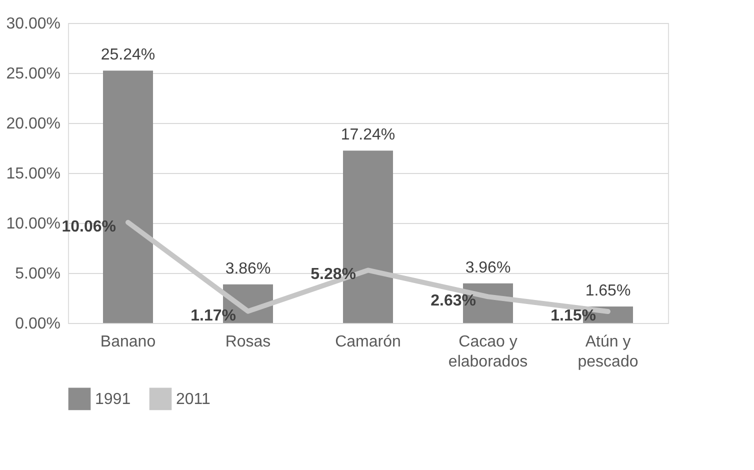 Image resolution: width=754 pixels, height=470 pixels. Describe the element at coordinates (333, 275) in the screenshot. I see `data-label: 5.28%` at that location.